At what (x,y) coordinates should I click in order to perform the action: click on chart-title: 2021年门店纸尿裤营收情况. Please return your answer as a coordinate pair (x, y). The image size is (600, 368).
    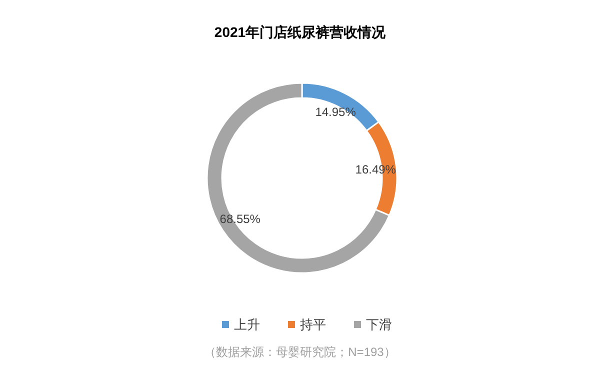
    Looking at the image, I should click on (300, 32).